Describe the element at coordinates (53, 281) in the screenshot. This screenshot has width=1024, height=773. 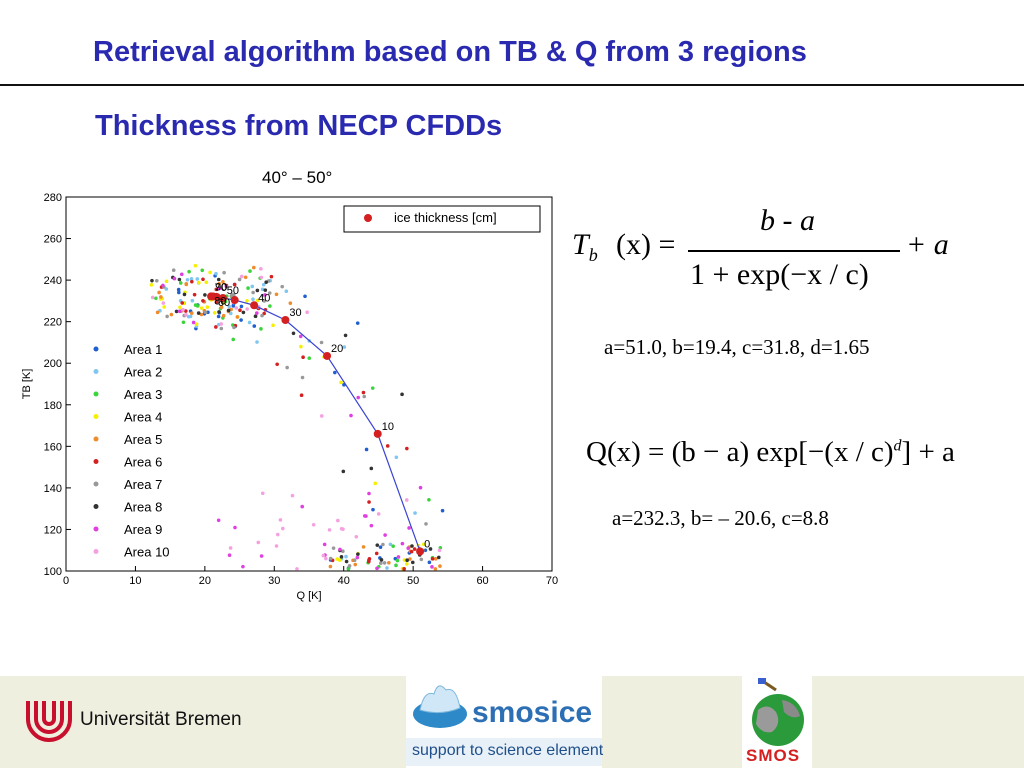
I see `y-tick-label: 240` at that location.